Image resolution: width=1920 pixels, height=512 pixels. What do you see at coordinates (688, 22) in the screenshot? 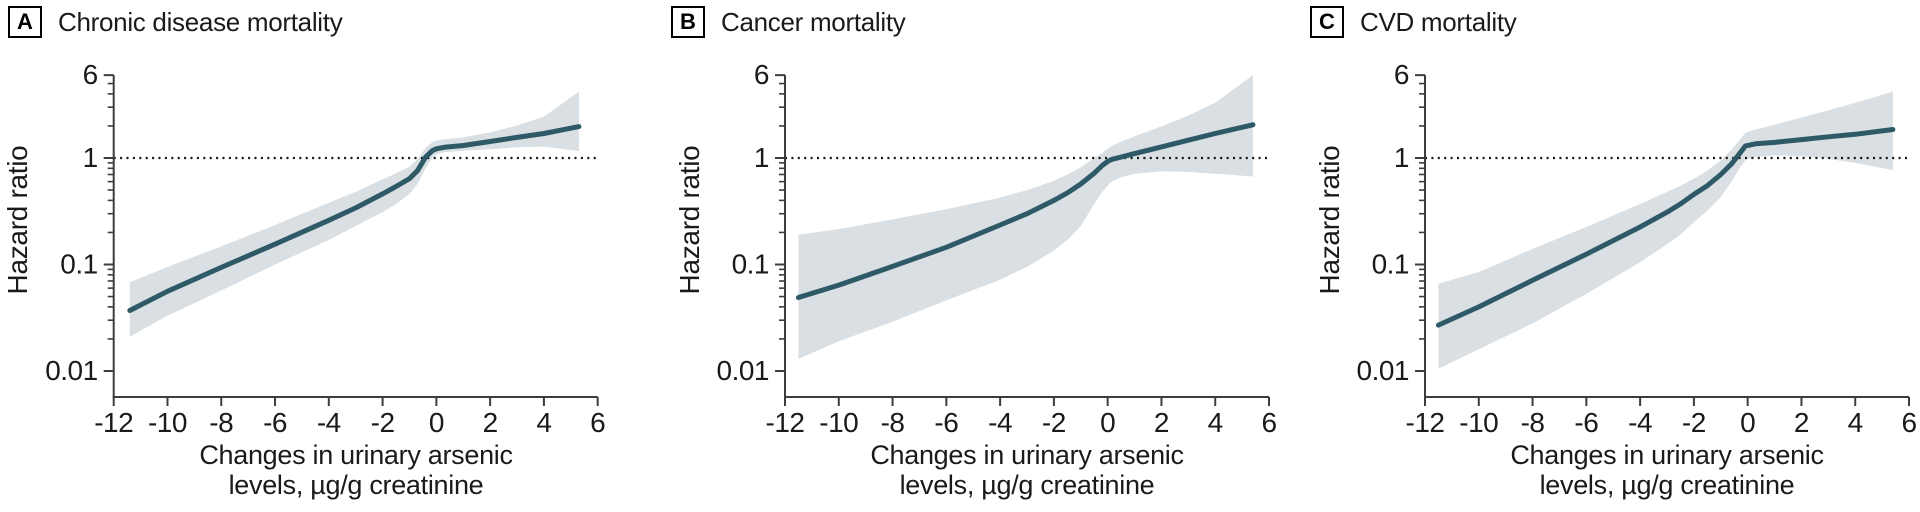
I see `panel-letter-badge: B` at bounding box center [688, 22].